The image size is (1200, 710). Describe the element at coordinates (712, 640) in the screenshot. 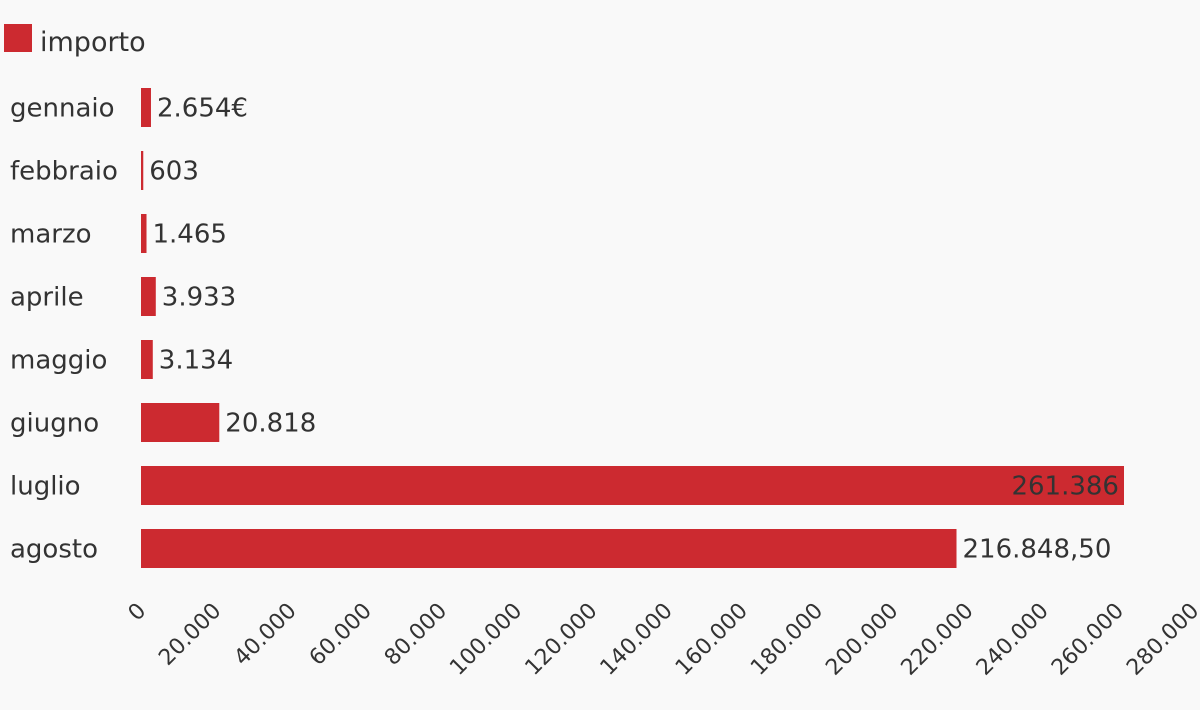

I see `x-tick-label: 160.000` at that location.